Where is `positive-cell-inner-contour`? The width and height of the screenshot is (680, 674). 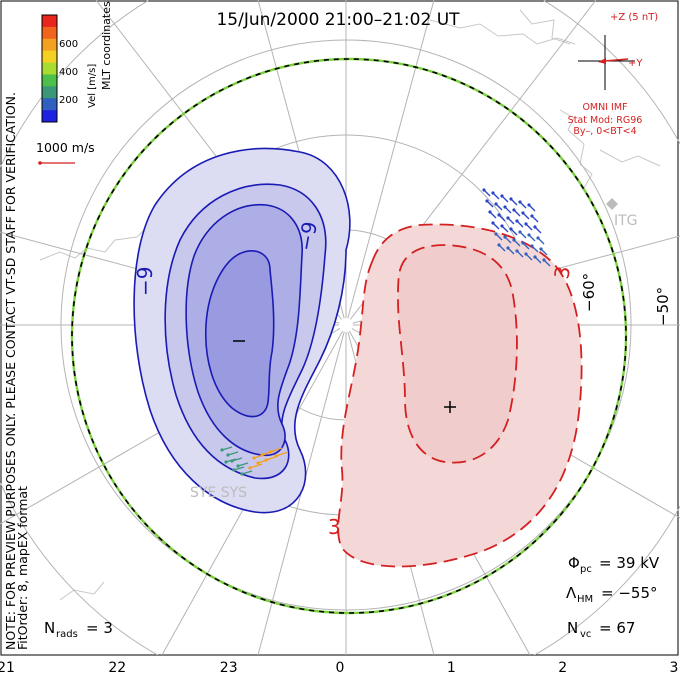
positive-cell-inner-contour is located at coordinates (457, 354).